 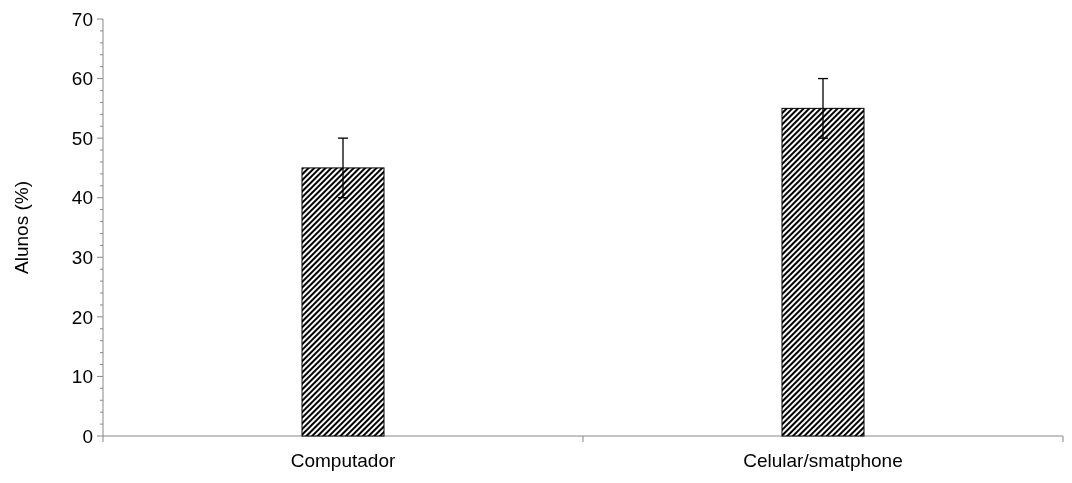 I want to click on y-tick-label: 30, so click(x=82, y=257).